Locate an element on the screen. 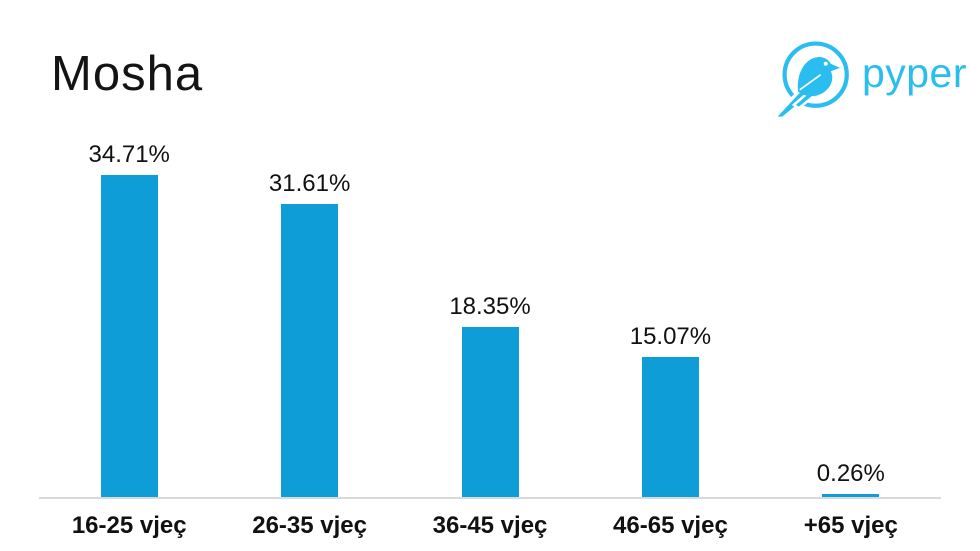 This screenshot has width=980, height=551. bar-value-label: 34.71% is located at coordinates (129, 154).